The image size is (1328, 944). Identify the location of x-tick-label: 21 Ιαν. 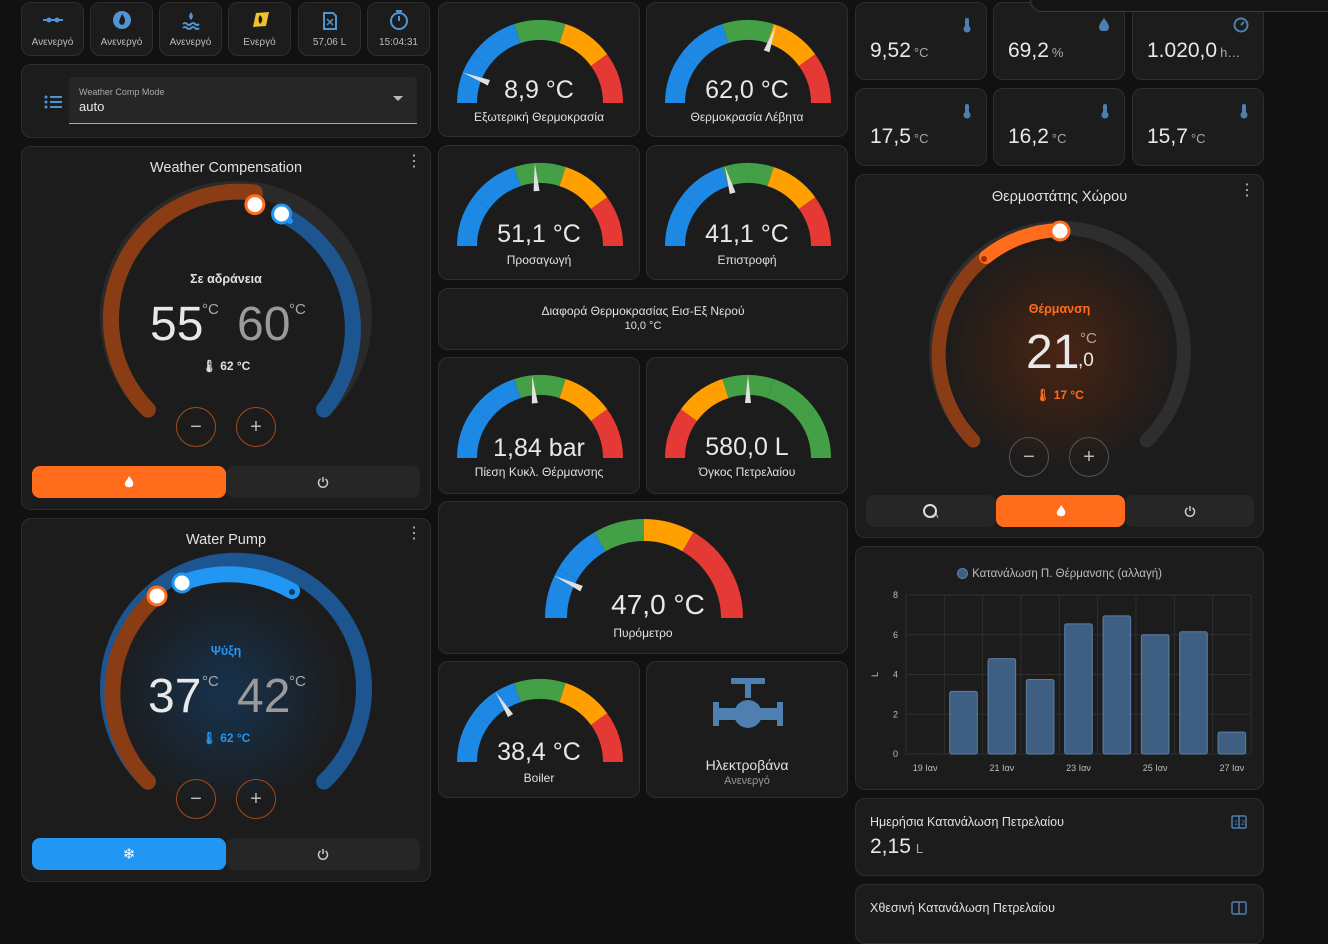
(1001, 768).